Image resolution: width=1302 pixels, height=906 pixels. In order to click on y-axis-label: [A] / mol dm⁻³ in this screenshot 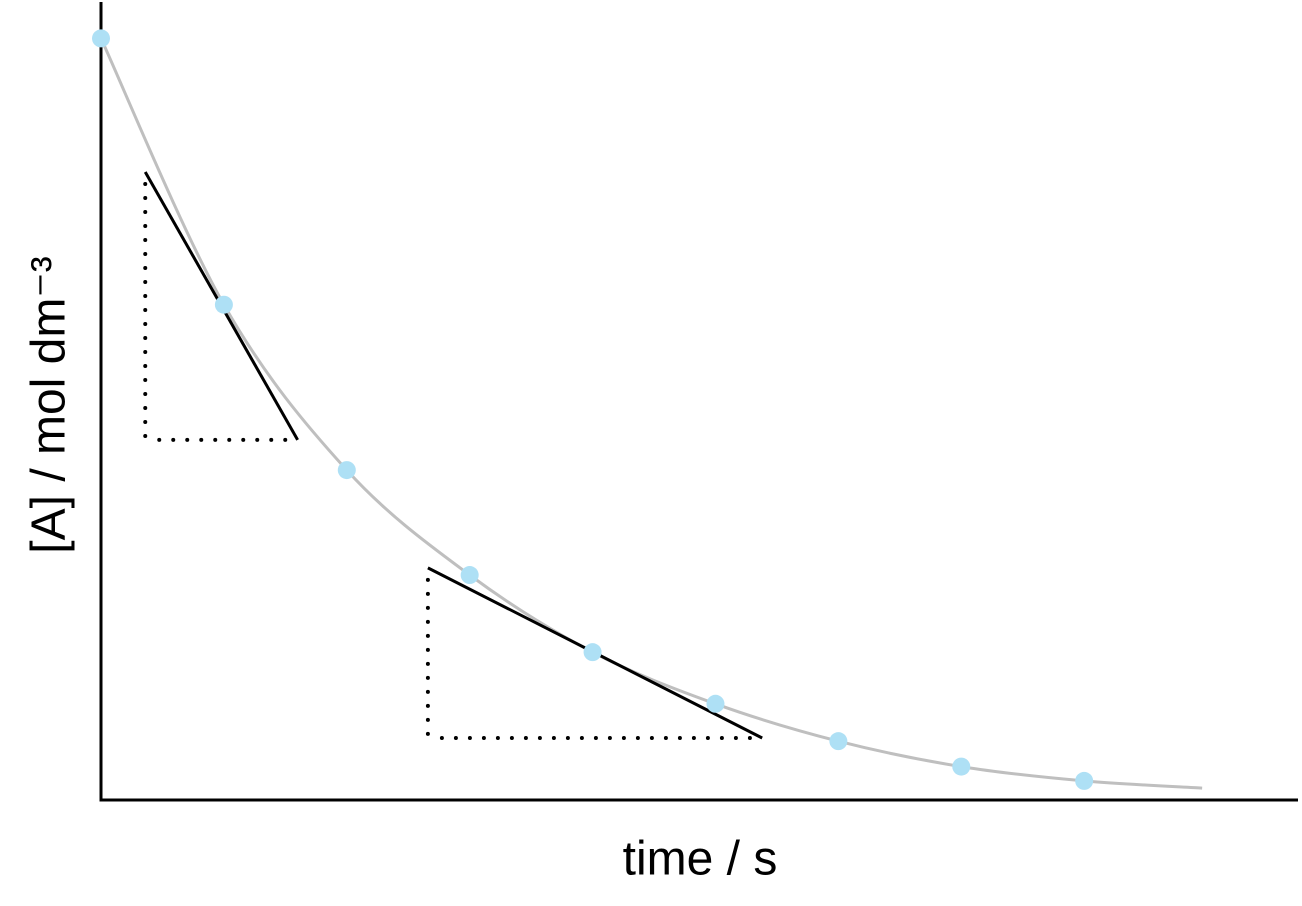, I will do `click(49, 404)`.